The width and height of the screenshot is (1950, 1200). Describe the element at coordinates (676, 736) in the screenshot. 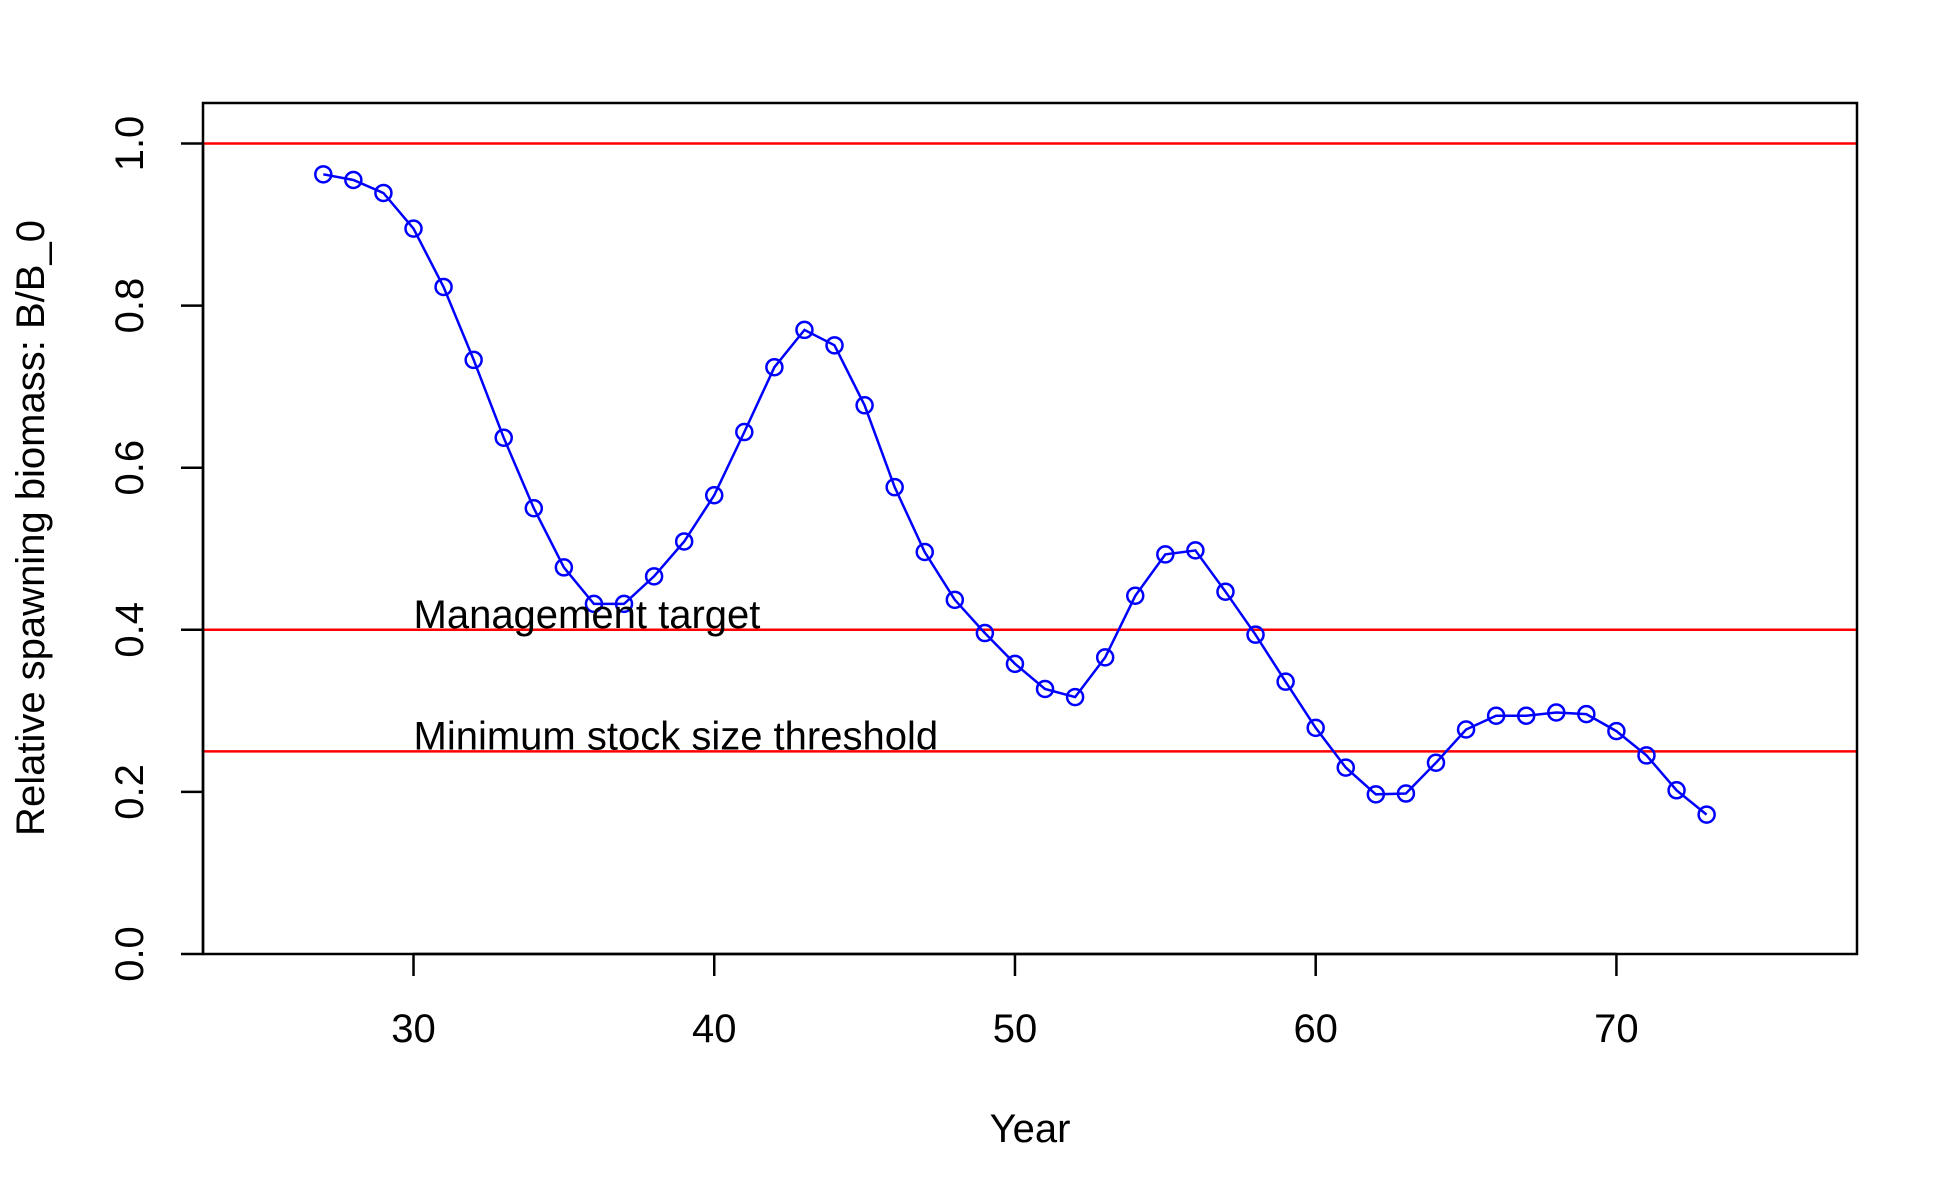

I see `annotation-1: Minimum stock size threshold` at that location.